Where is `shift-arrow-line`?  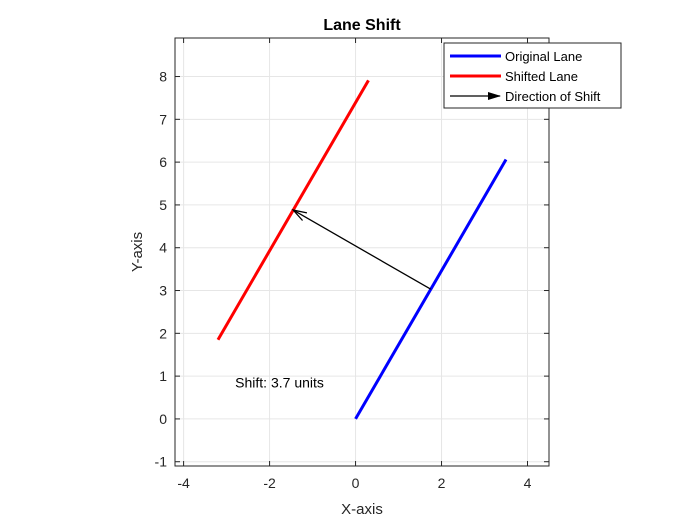 shift-arrow-line is located at coordinates (362, 249).